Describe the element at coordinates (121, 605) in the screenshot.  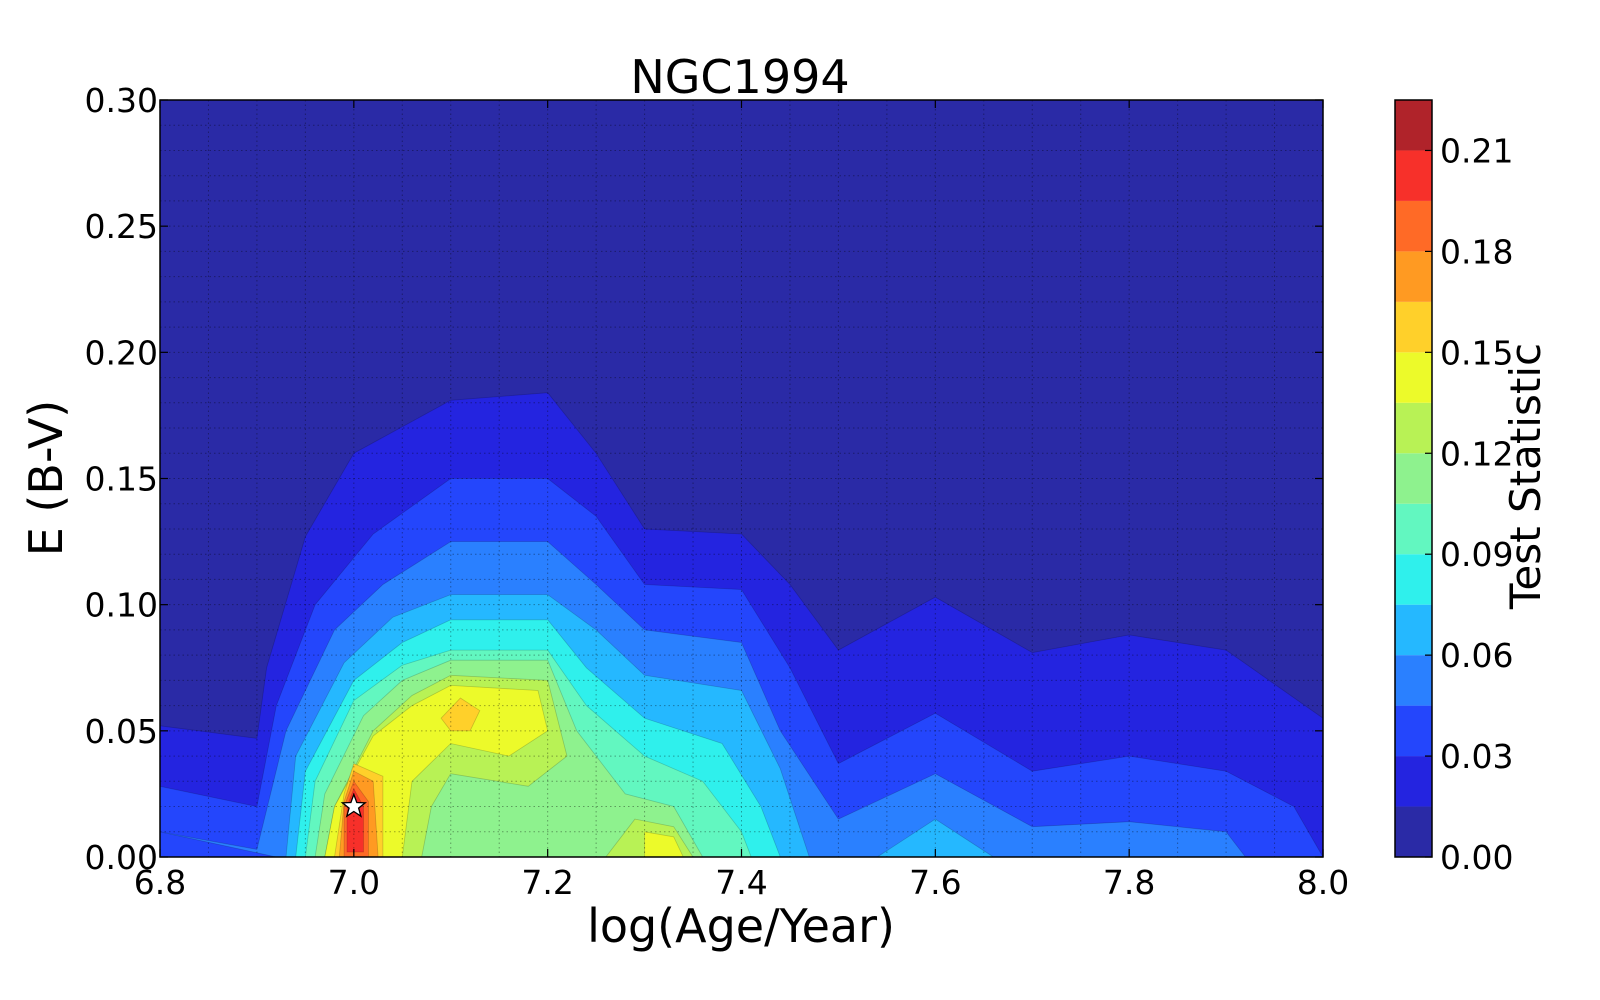
I see `y-tick-label: 0.10` at that location.